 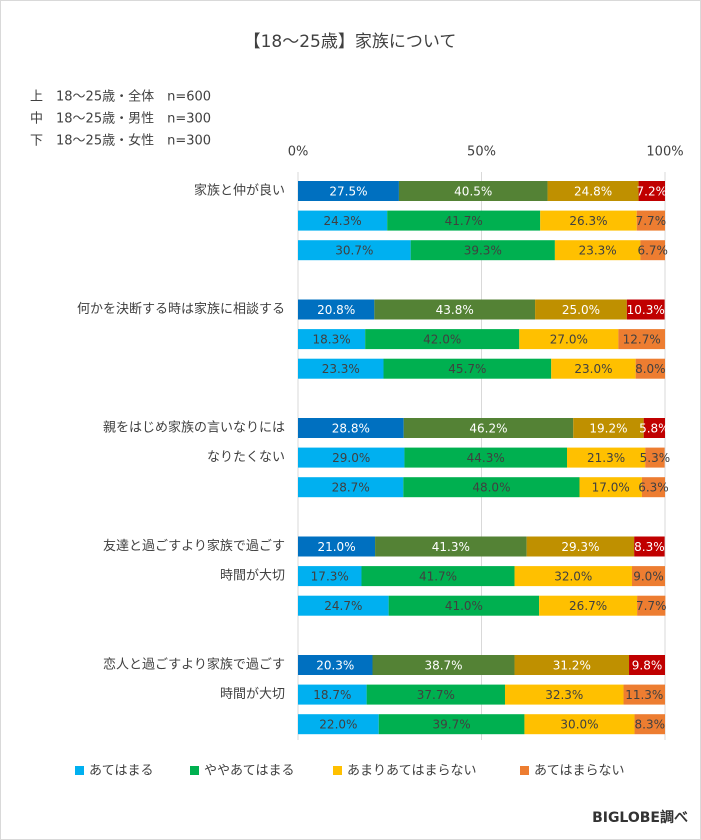 I want to click on value-label: 19.2%, so click(x=608, y=429).